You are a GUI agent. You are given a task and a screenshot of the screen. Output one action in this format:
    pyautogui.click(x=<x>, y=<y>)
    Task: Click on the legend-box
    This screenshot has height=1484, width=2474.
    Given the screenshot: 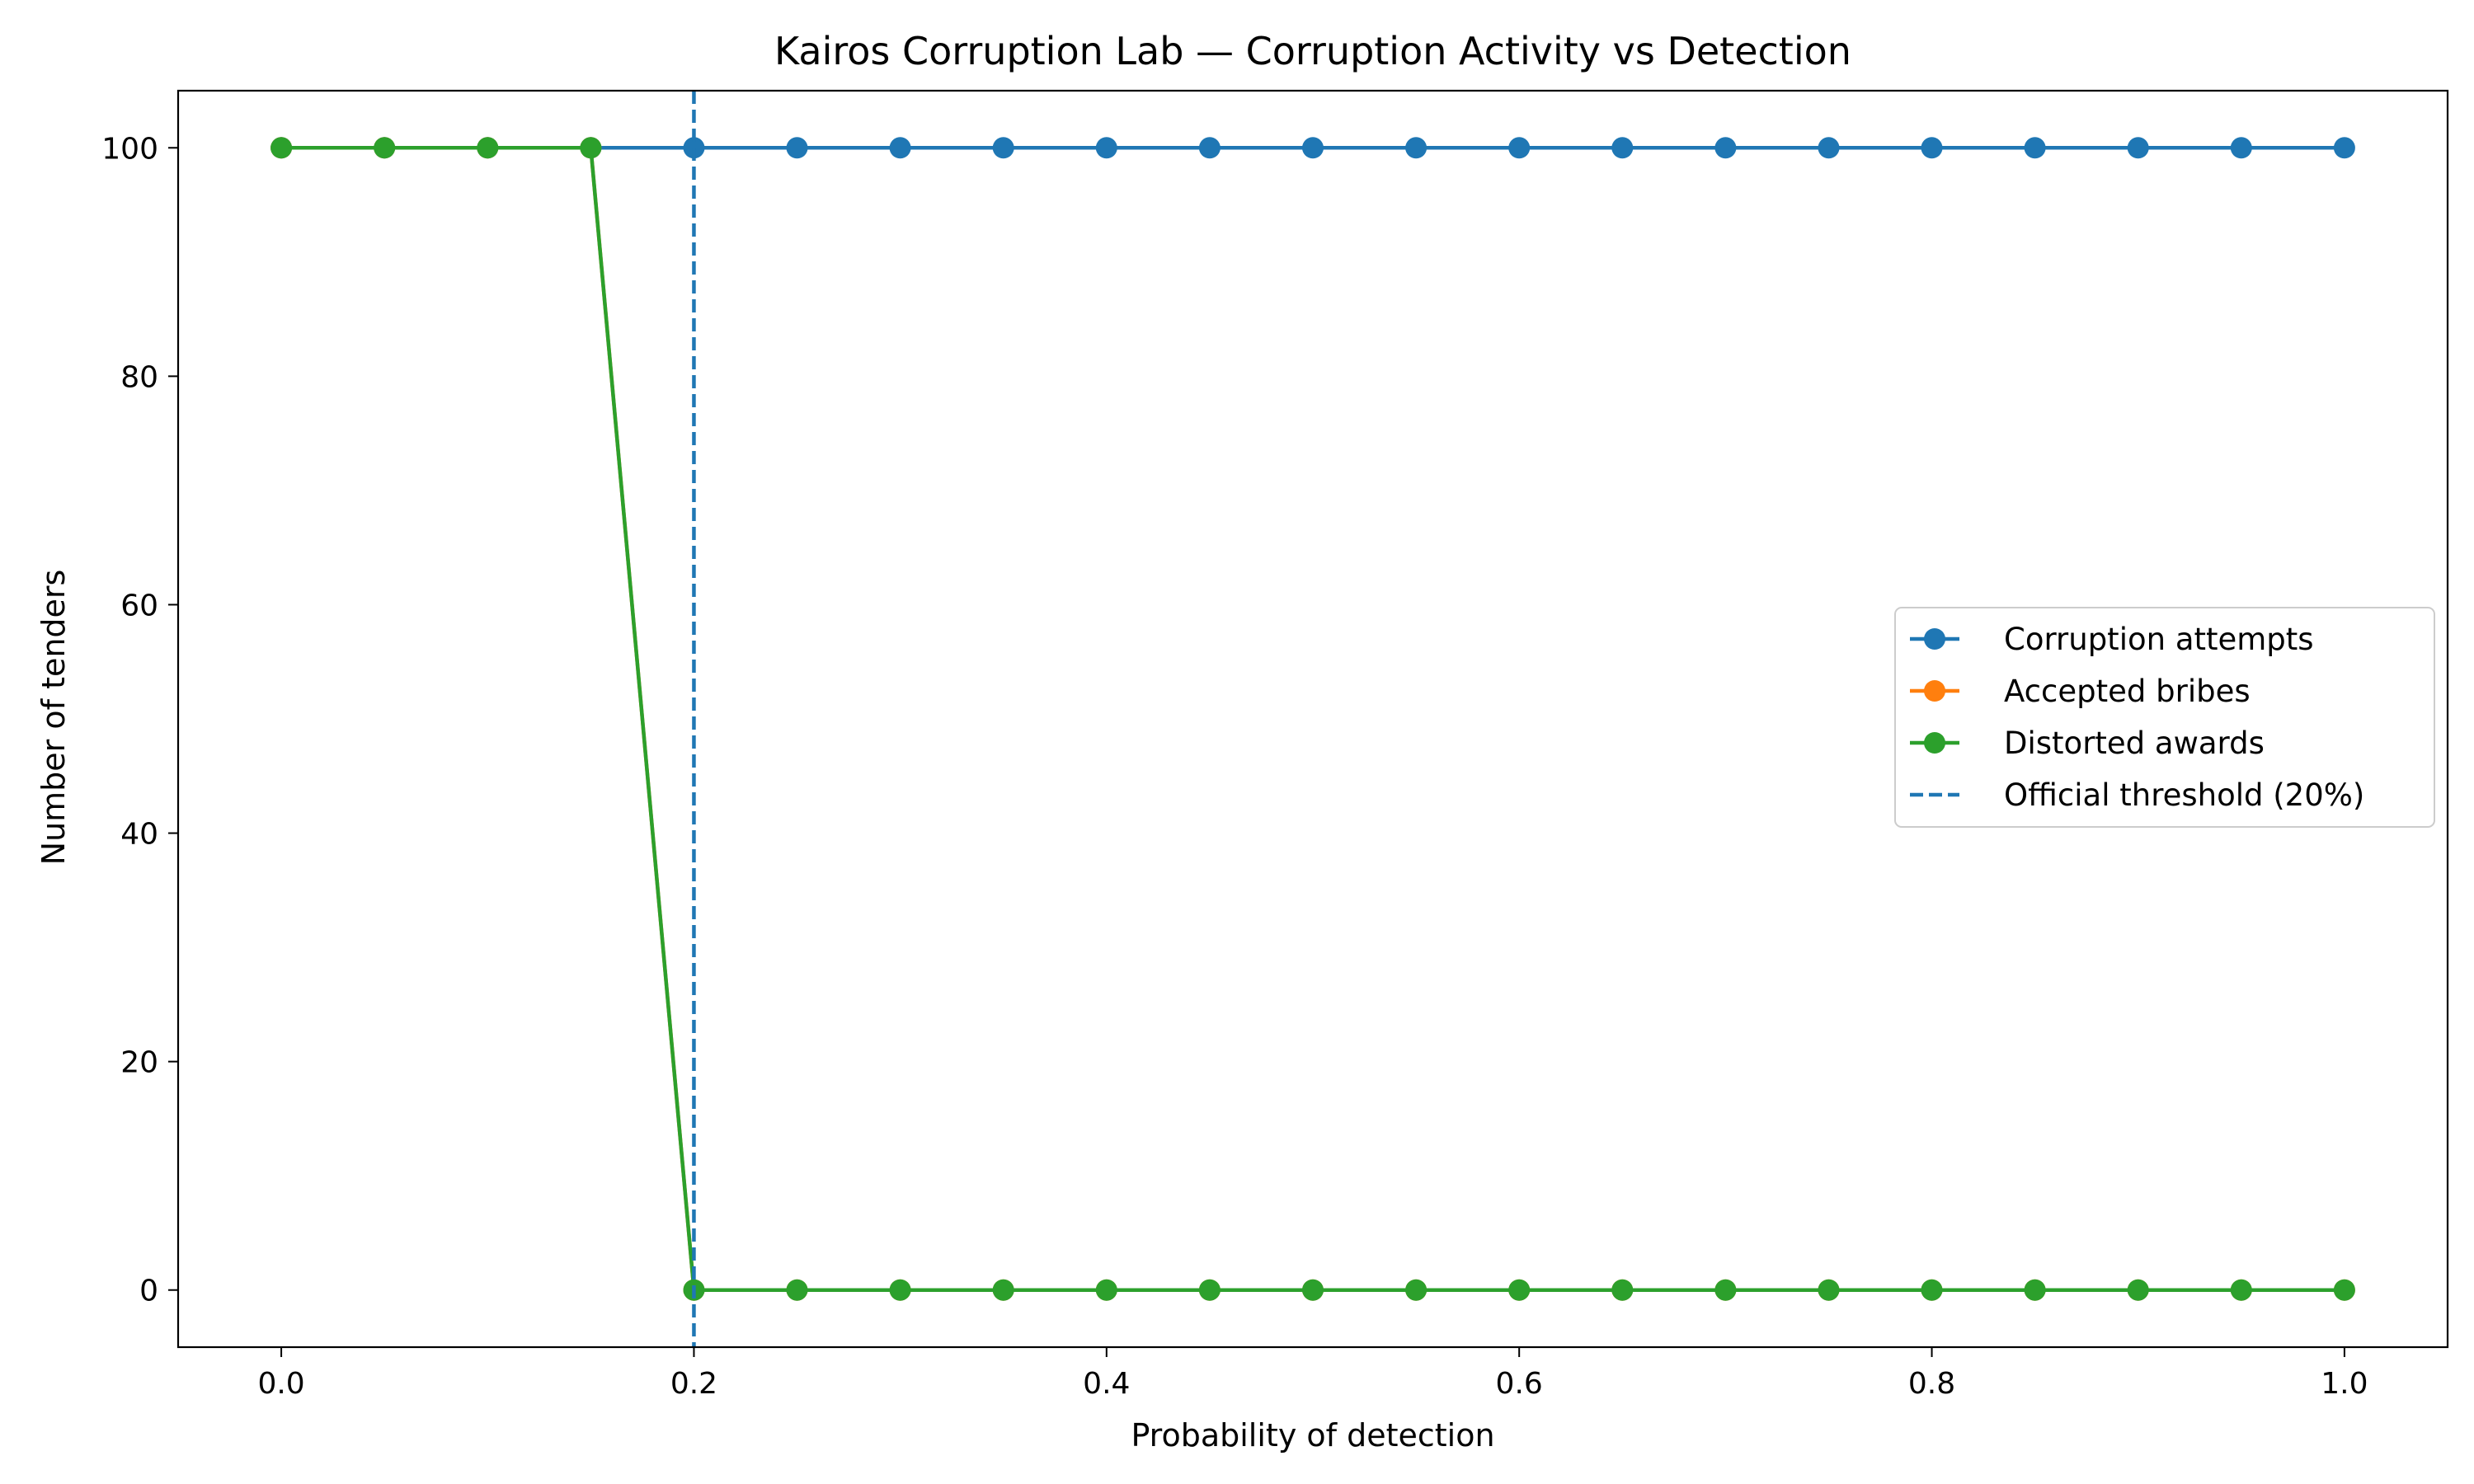 What is the action you would take?
    pyautogui.click(x=2164, y=717)
    